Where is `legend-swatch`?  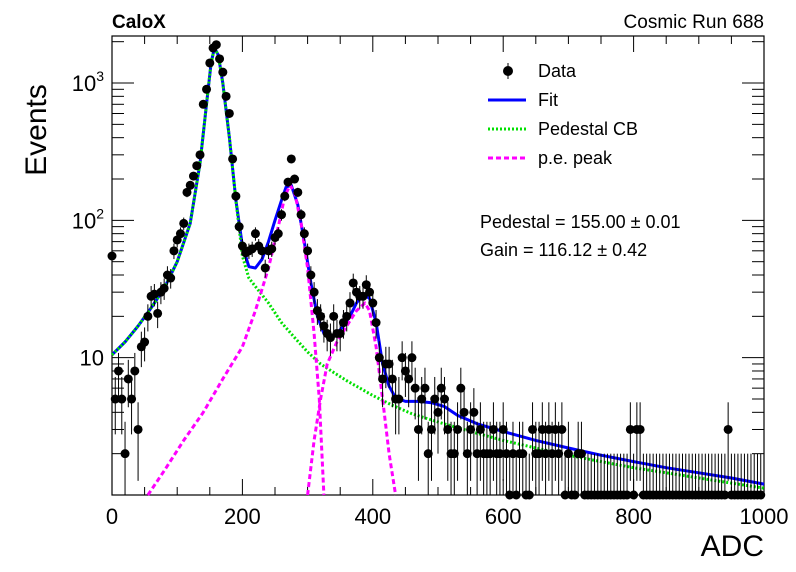
legend-swatch is located at coordinates (508, 71).